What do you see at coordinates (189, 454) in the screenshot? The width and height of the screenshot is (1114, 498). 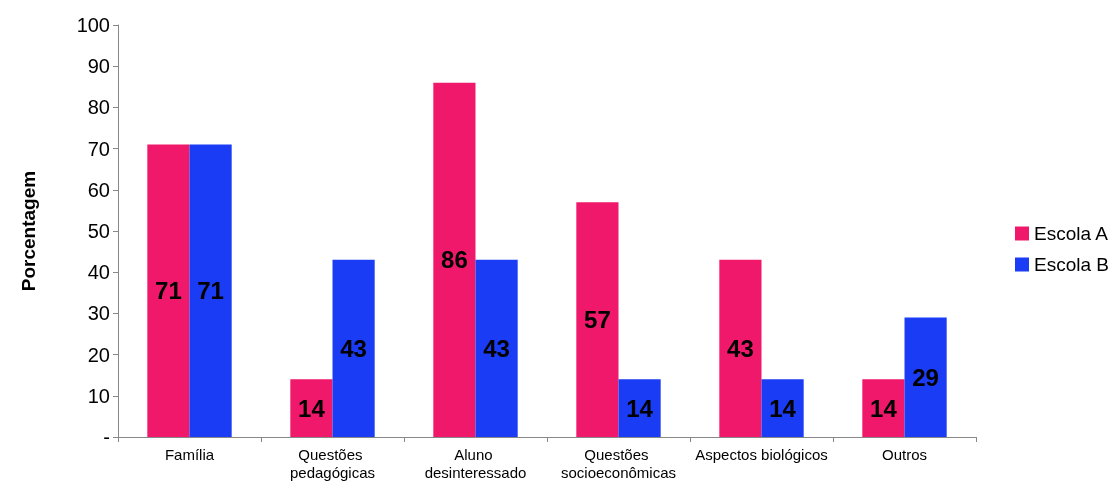 I see `x-tick-label: Família` at bounding box center [189, 454].